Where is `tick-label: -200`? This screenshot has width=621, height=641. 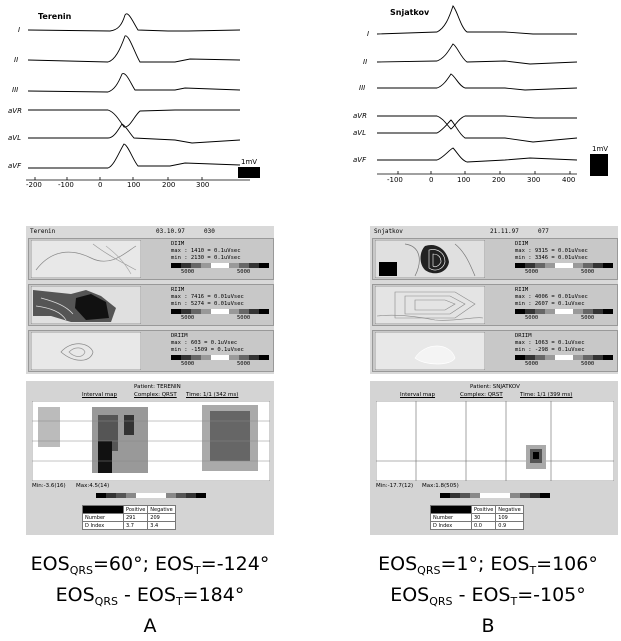
tick-label: -200 is located at coordinates (34, 185).